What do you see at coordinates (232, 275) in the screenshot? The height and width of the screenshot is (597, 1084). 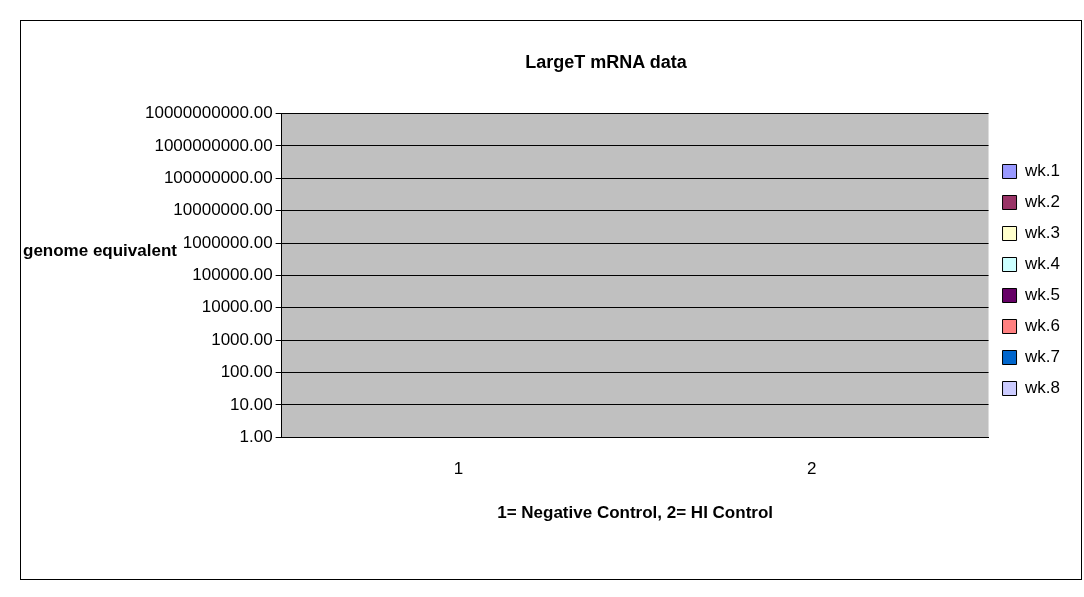 I see `y-tick-label: 100000.00` at bounding box center [232, 275].